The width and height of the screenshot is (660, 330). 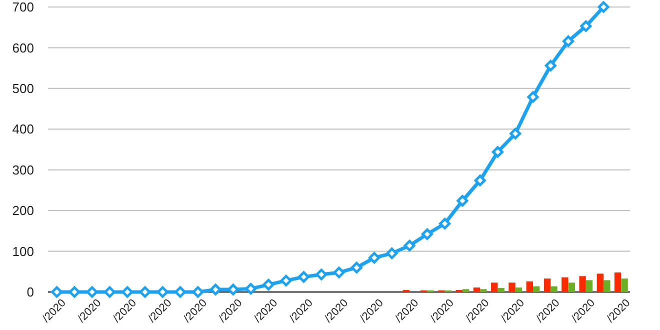 I want to click on y-tick-label: 400, so click(x=23, y=129).